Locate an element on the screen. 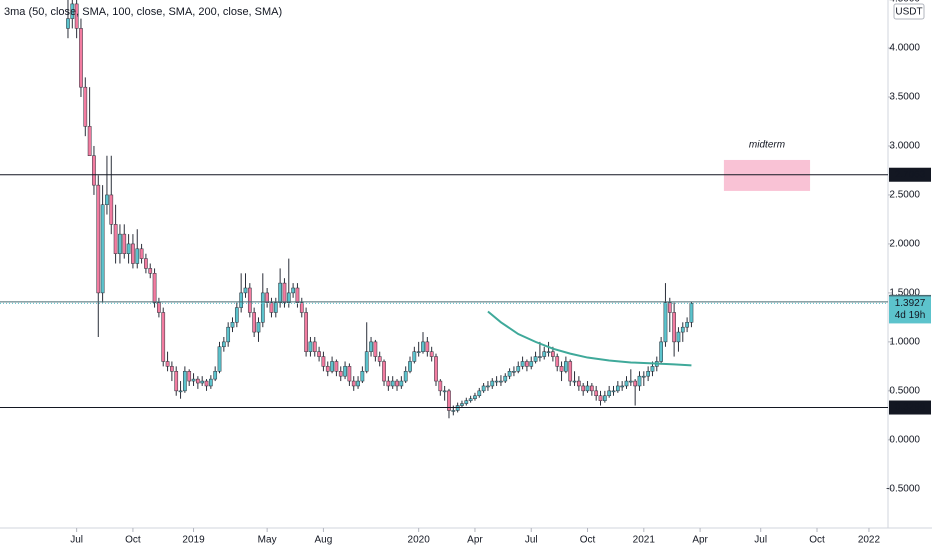 The width and height of the screenshot is (932, 550). x-tick-label: May is located at coordinates (267, 540).